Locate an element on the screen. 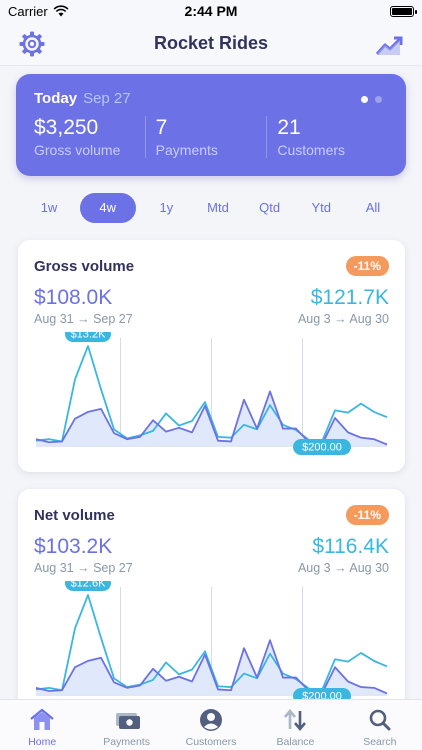 The width and height of the screenshot is (422, 750). status-right is located at coordinates (403, 11).